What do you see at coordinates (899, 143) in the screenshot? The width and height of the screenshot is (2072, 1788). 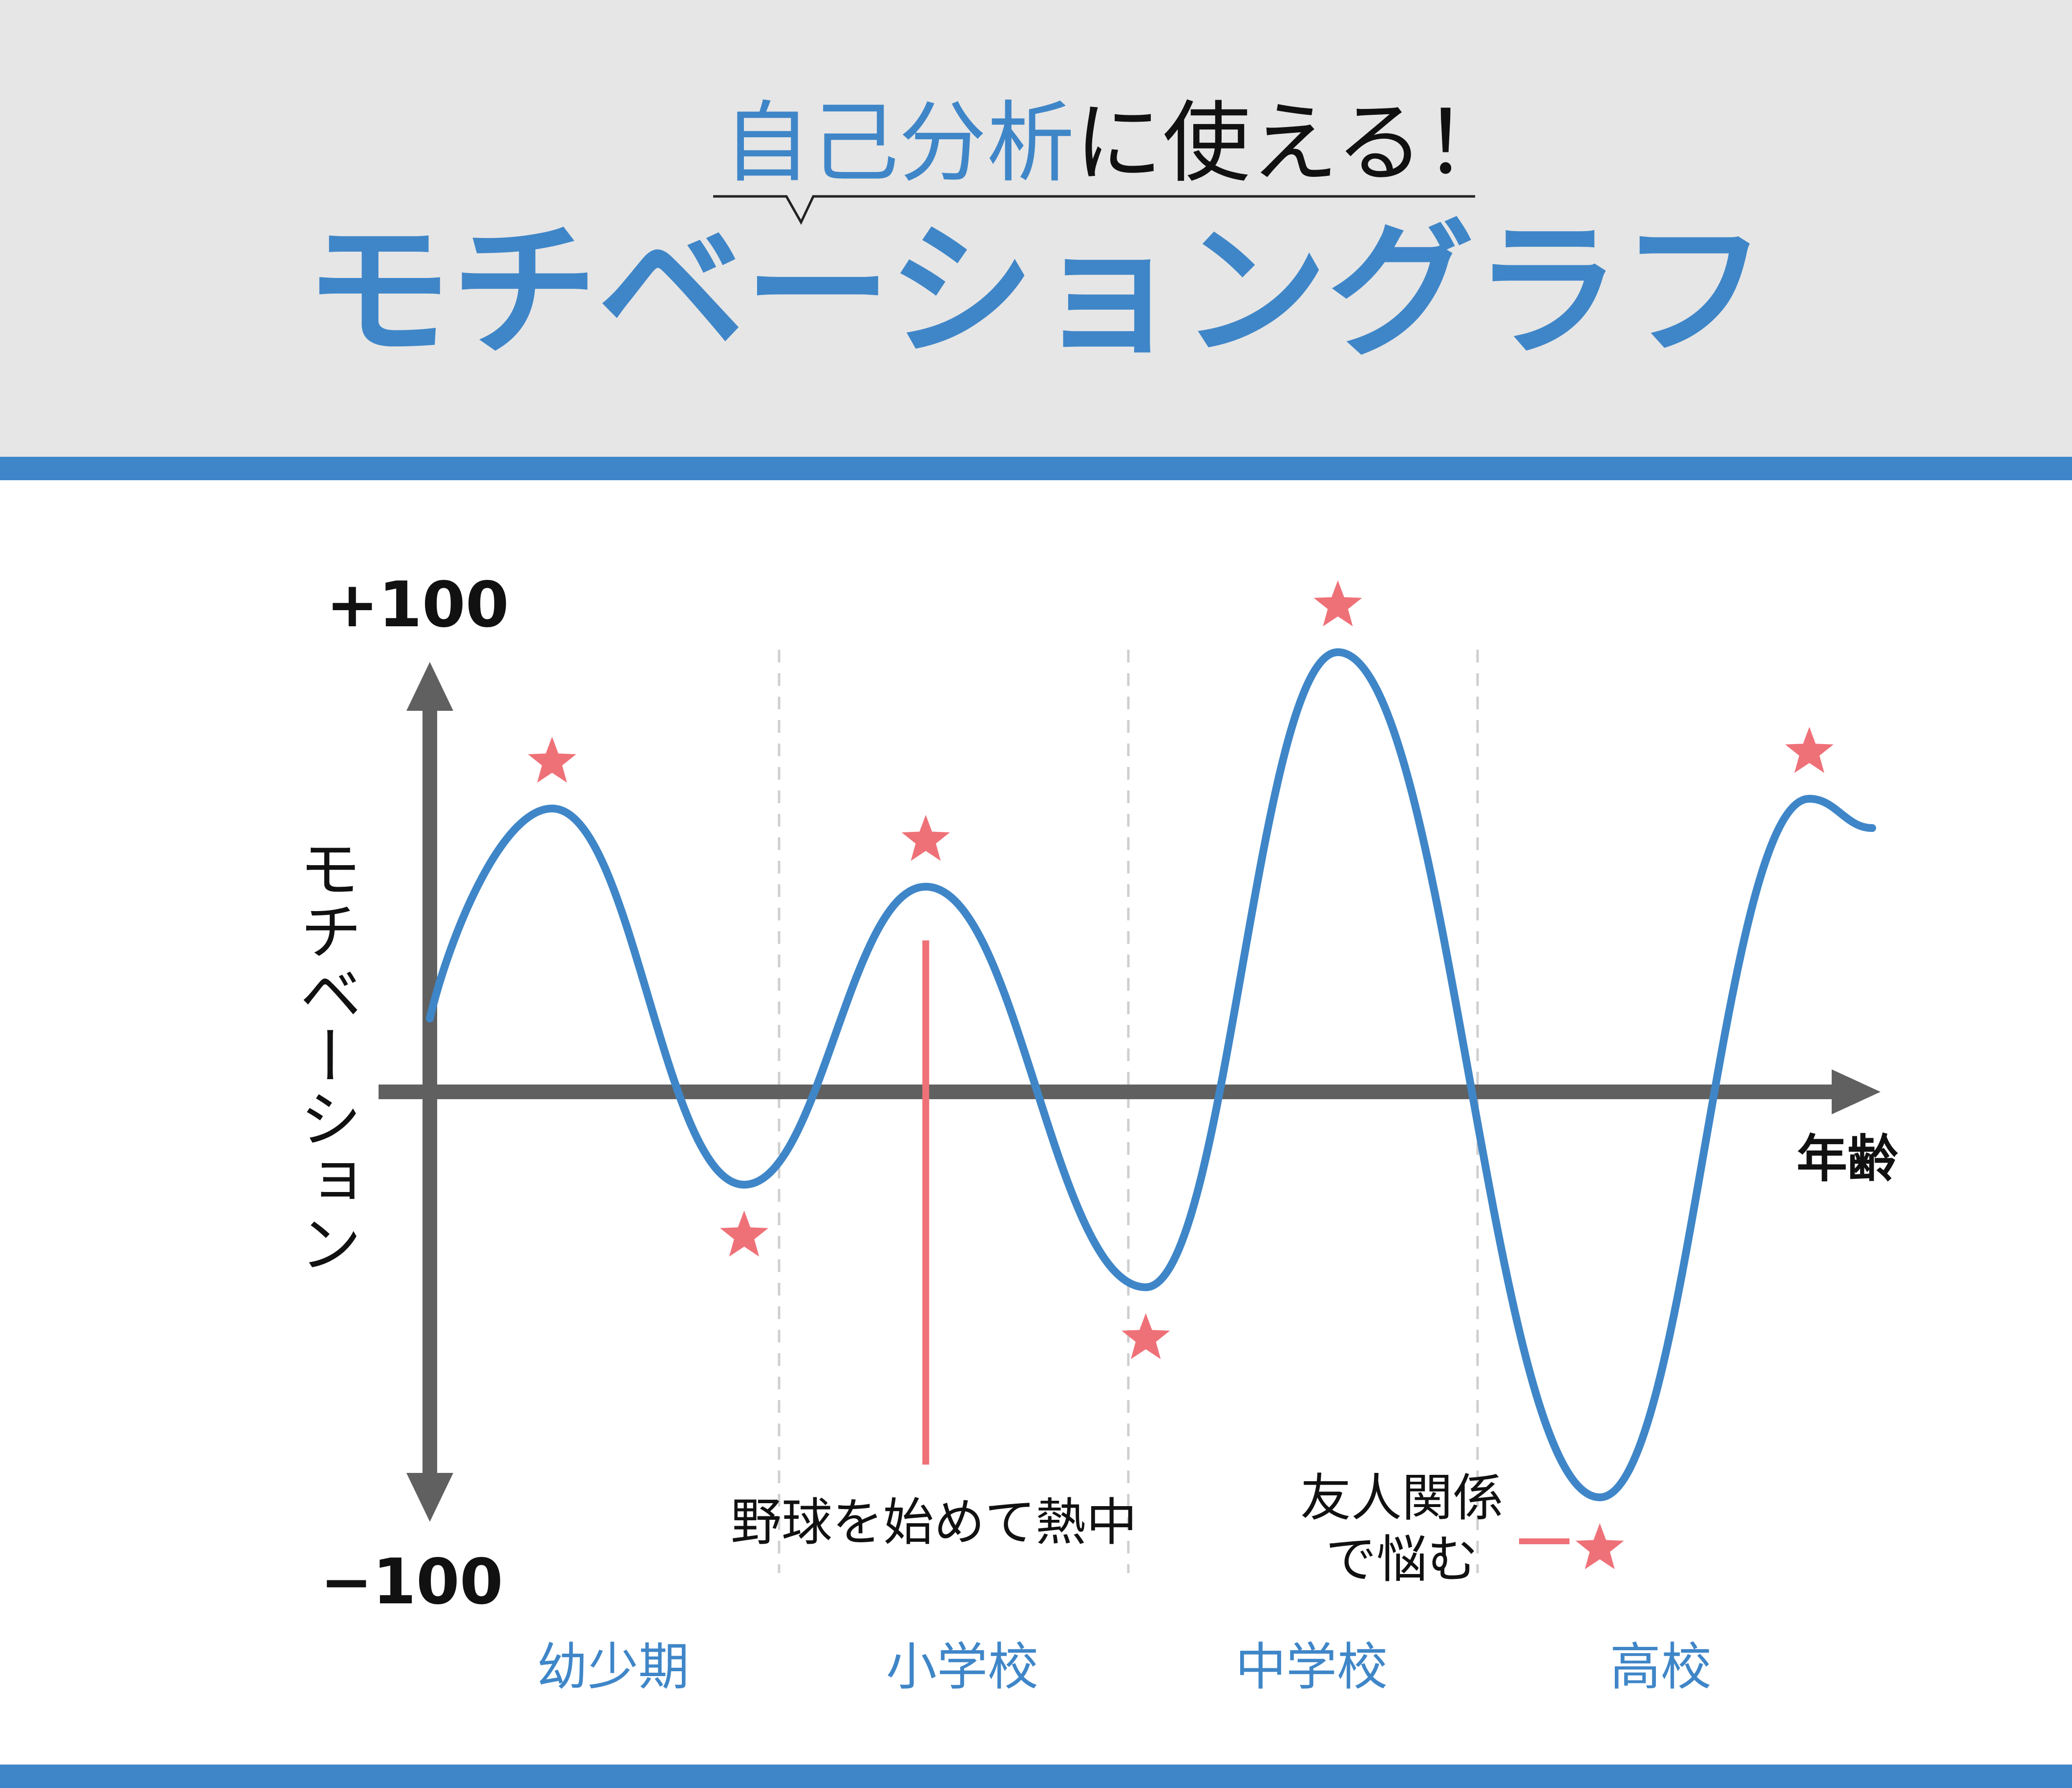 I see `subtitle-highlight: 自己分析` at bounding box center [899, 143].